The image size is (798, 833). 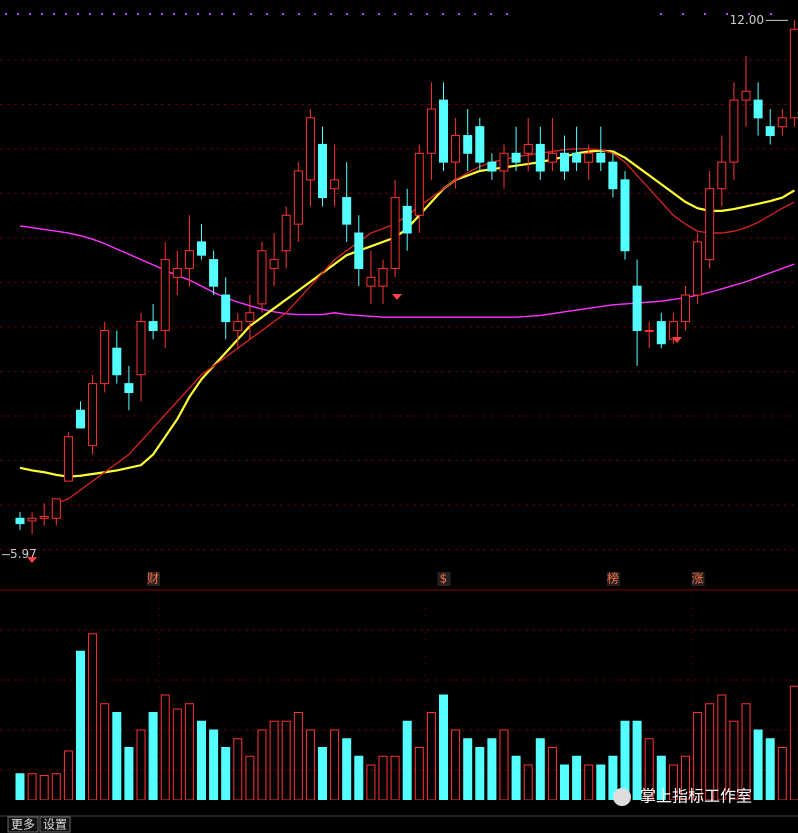 What do you see at coordinates (407, 271) in the screenshot?
I see `ma-line` at bounding box center [407, 271].